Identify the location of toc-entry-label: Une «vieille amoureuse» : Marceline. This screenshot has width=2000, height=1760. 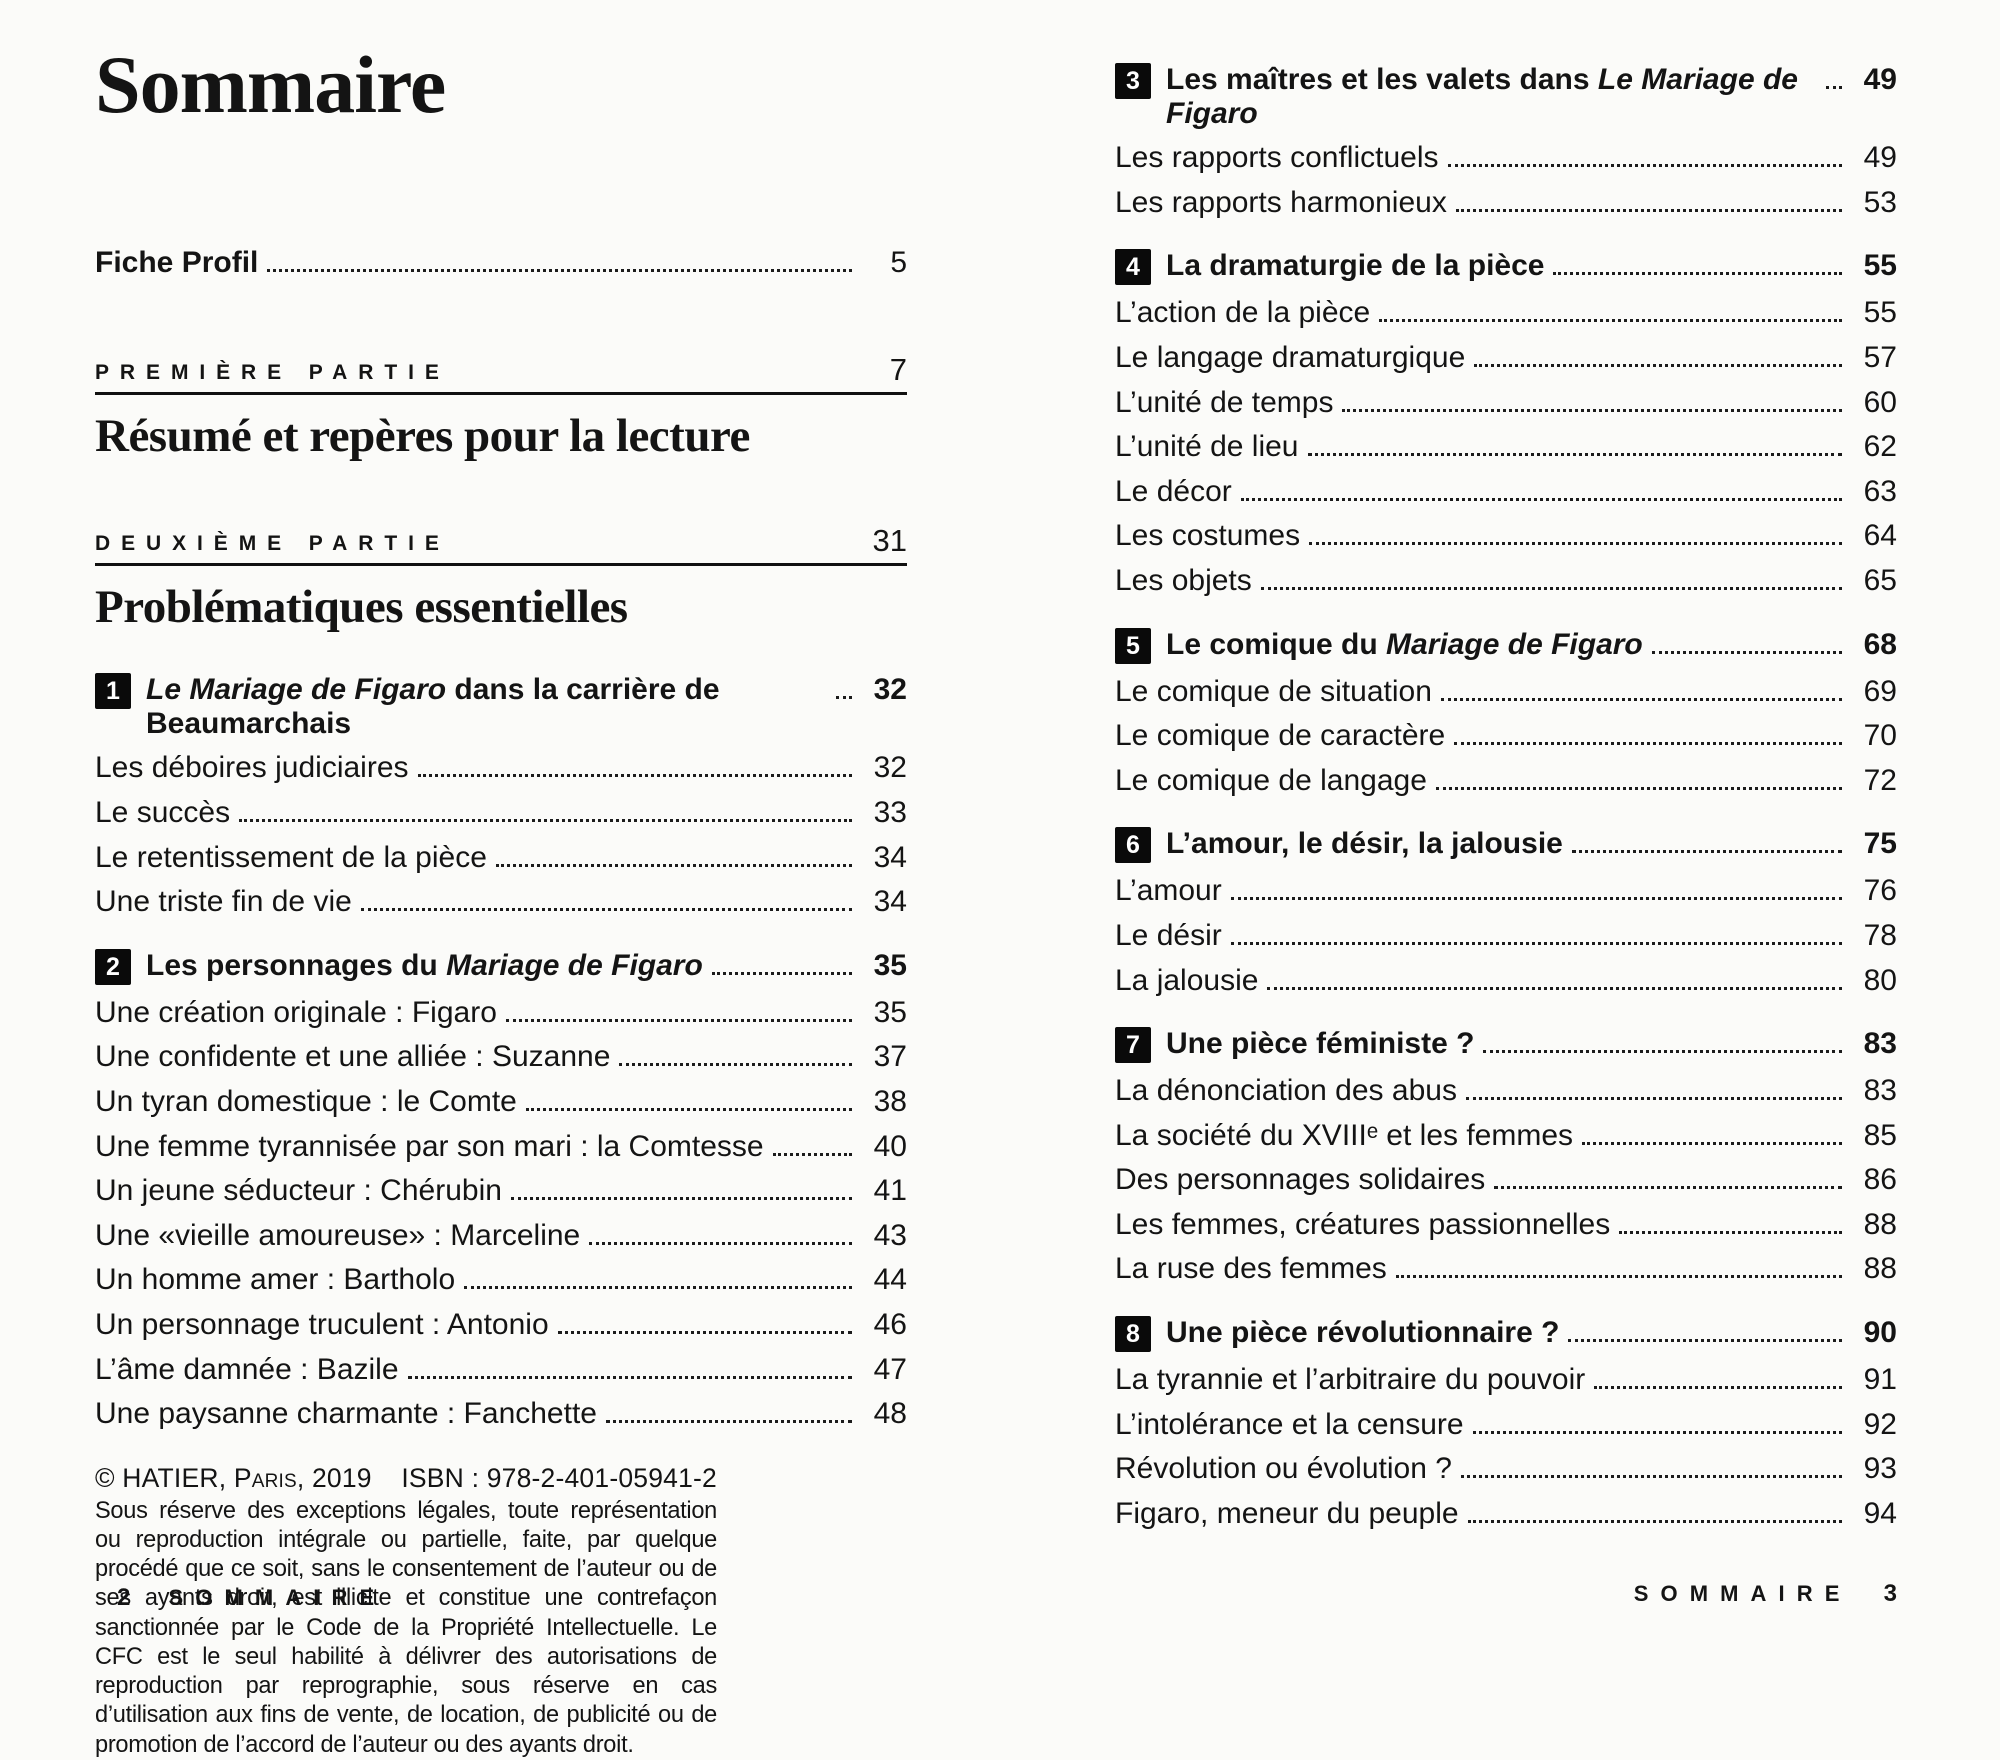
(338, 1235).